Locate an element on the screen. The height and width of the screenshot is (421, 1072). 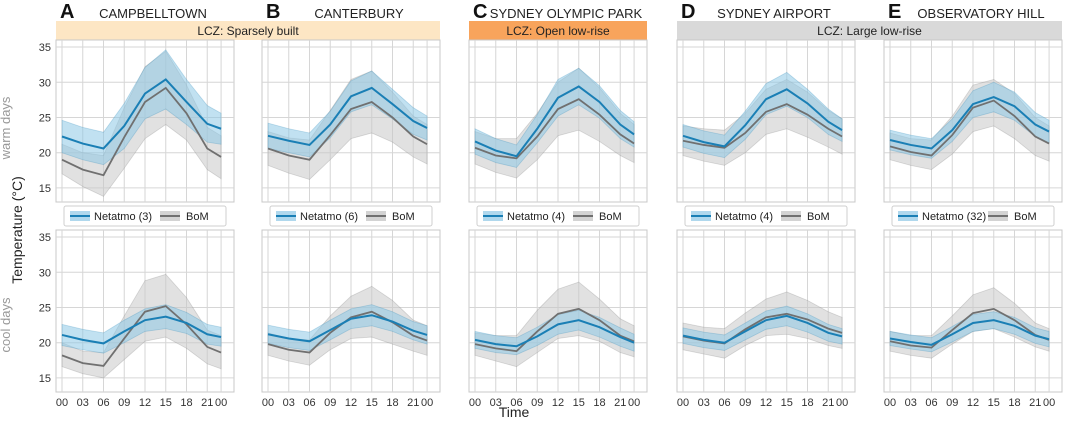
legend: Netatmo (32) BoM is located at coordinates (973, 216).